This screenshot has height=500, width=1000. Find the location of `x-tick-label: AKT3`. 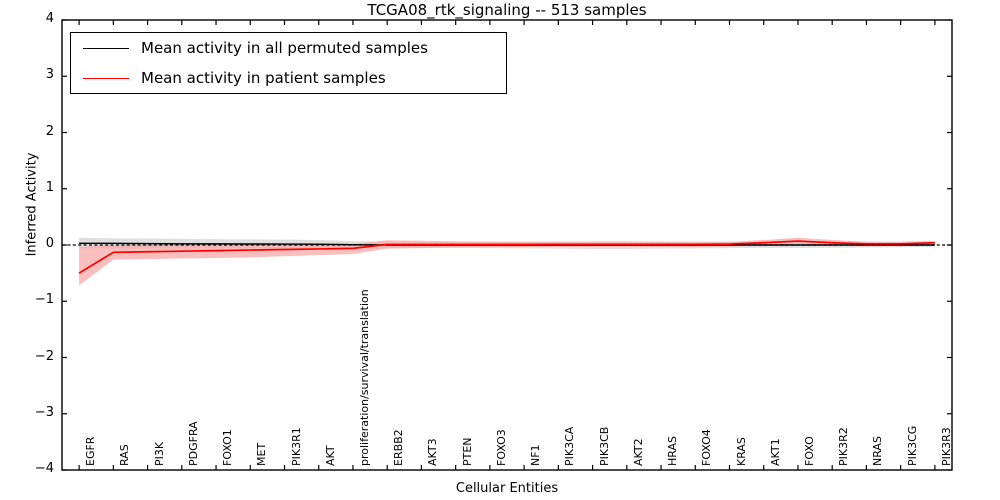

x-tick-label: AKT3 is located at coordinates (433, 452).